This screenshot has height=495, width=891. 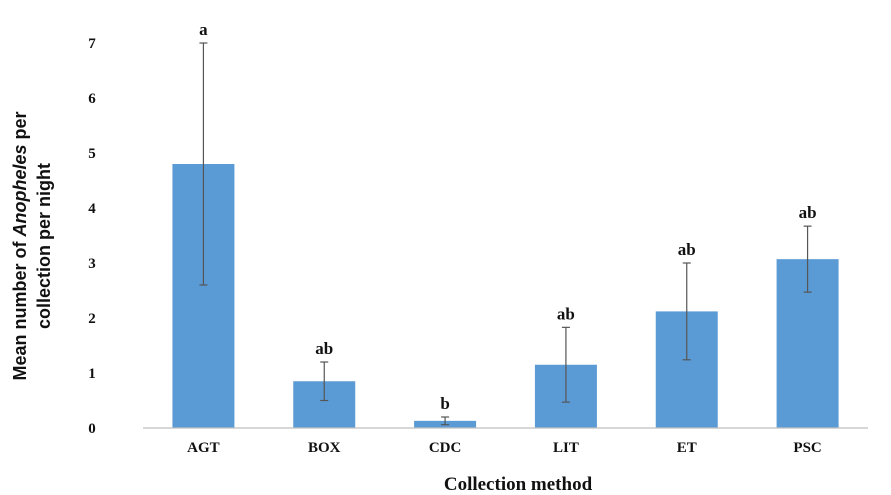 I want to click on y-tick-label: 2, so click(x=92, y=319).